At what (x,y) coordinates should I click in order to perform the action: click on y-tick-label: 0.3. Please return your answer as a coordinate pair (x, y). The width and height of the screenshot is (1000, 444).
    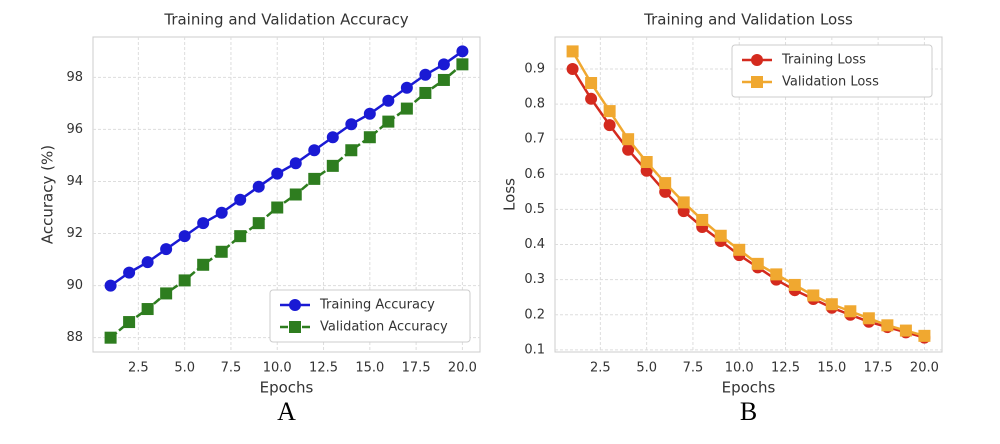
    Looking at the image, I should click on (534, 279).